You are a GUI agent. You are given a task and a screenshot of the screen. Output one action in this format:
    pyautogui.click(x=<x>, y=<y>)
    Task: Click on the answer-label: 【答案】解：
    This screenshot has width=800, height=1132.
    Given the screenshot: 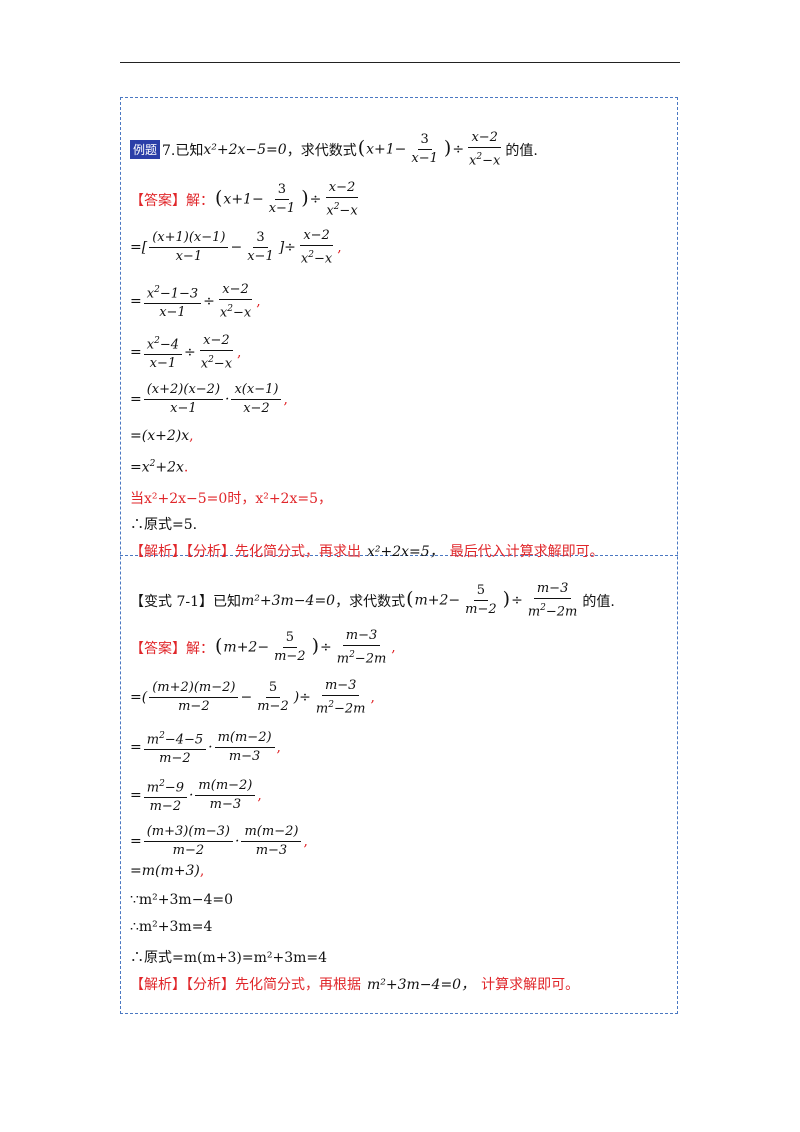 What is the action you would take?
    pyautogui.click(x=172, y=200)
    